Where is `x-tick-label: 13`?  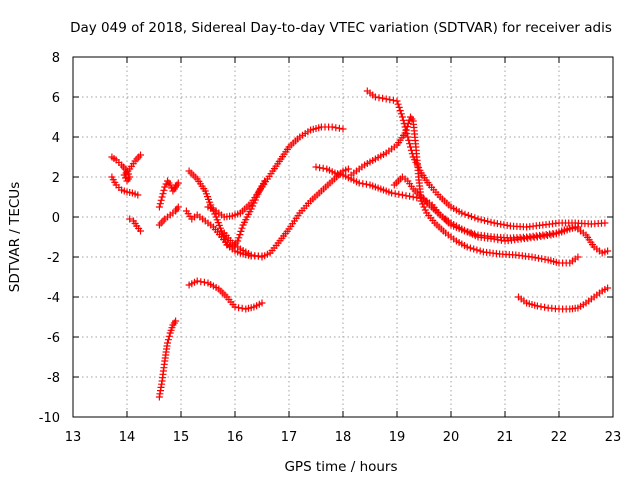
x-tick-label: 13 is located at coordinates (73, 437).